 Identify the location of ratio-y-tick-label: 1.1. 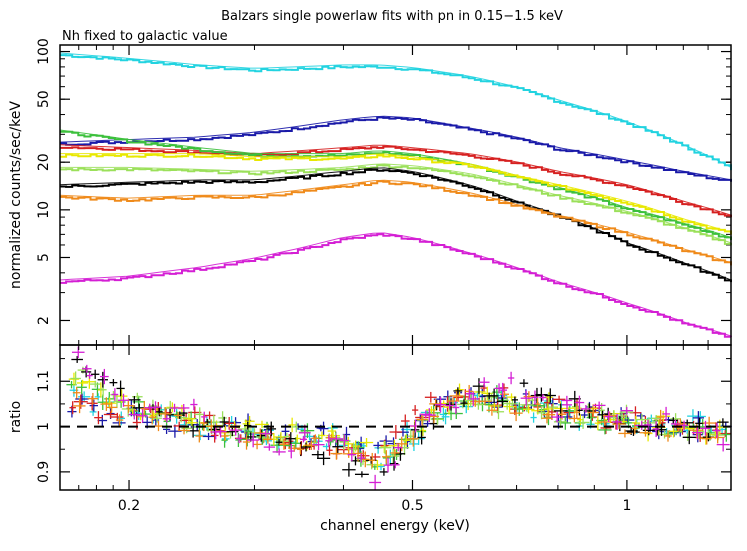
(44, 381).